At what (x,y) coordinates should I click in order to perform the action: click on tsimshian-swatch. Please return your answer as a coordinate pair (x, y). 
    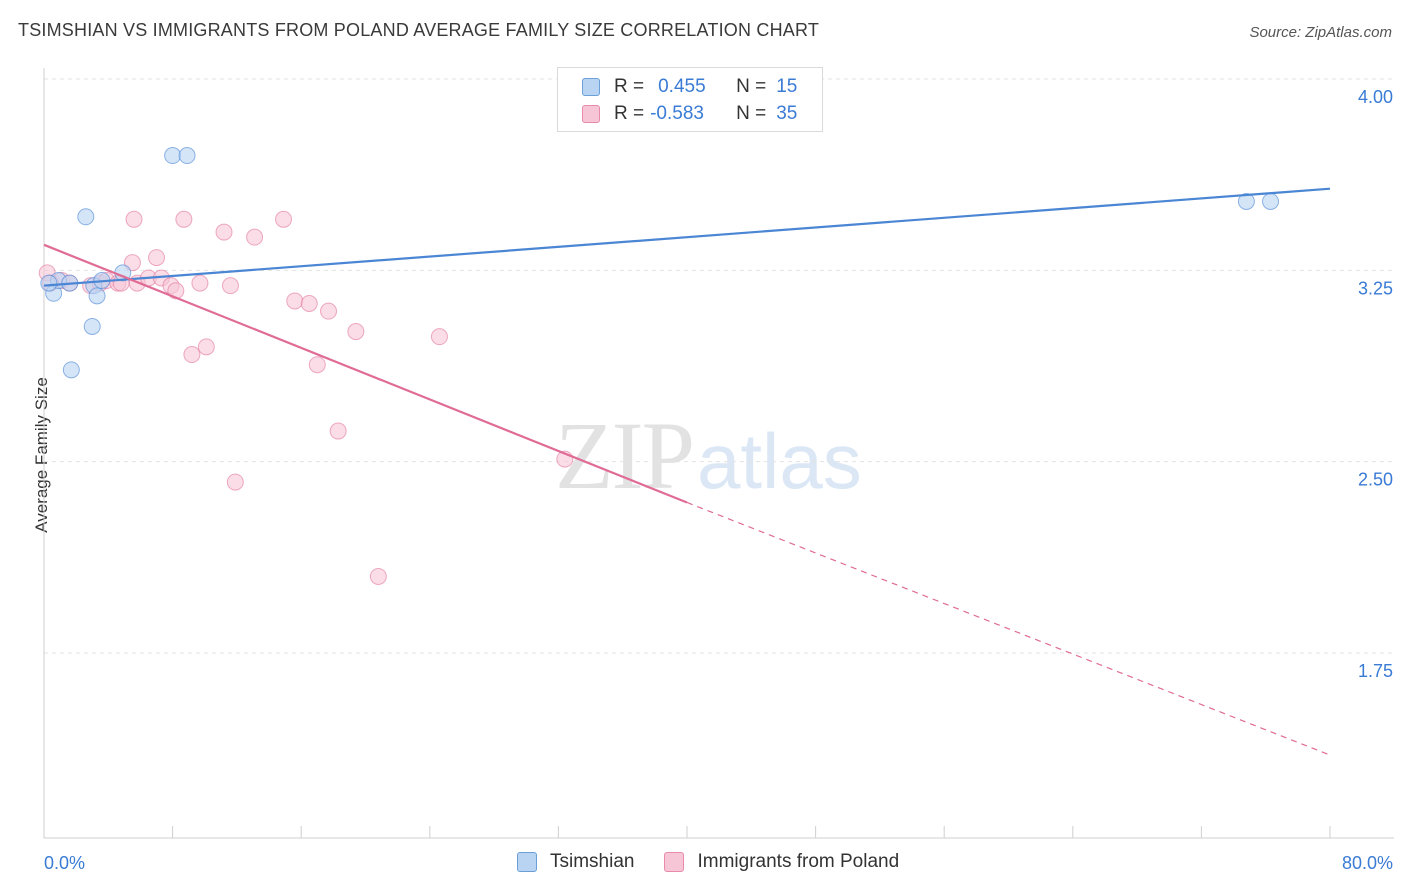
    Looking at the image, I should click on (591, 87).